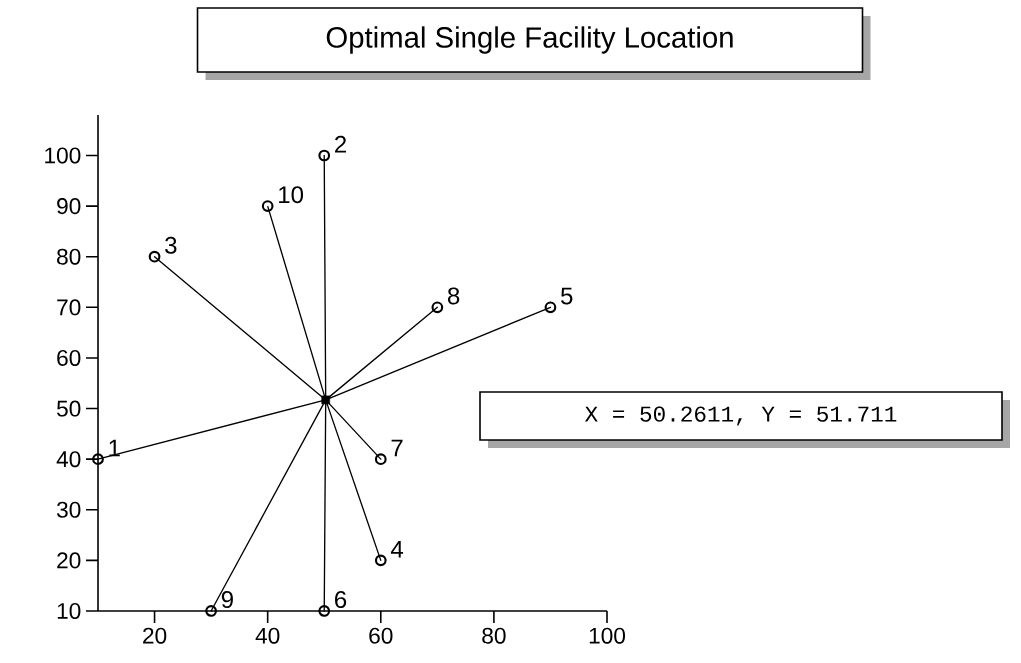 This screenshot has height=663, width=1021. Describe the element at coordinates (453, 296) in the screenshot. I see `annotation: 8` at that location.